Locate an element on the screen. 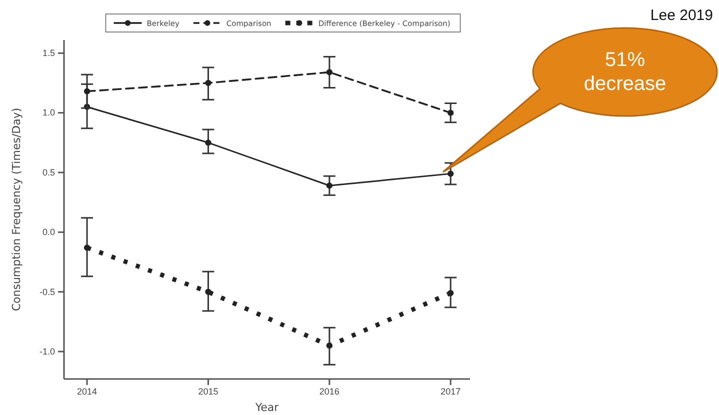 This screenshot has height=415, width=719. x-axis-title: Year is located at coordinates (267, 407).